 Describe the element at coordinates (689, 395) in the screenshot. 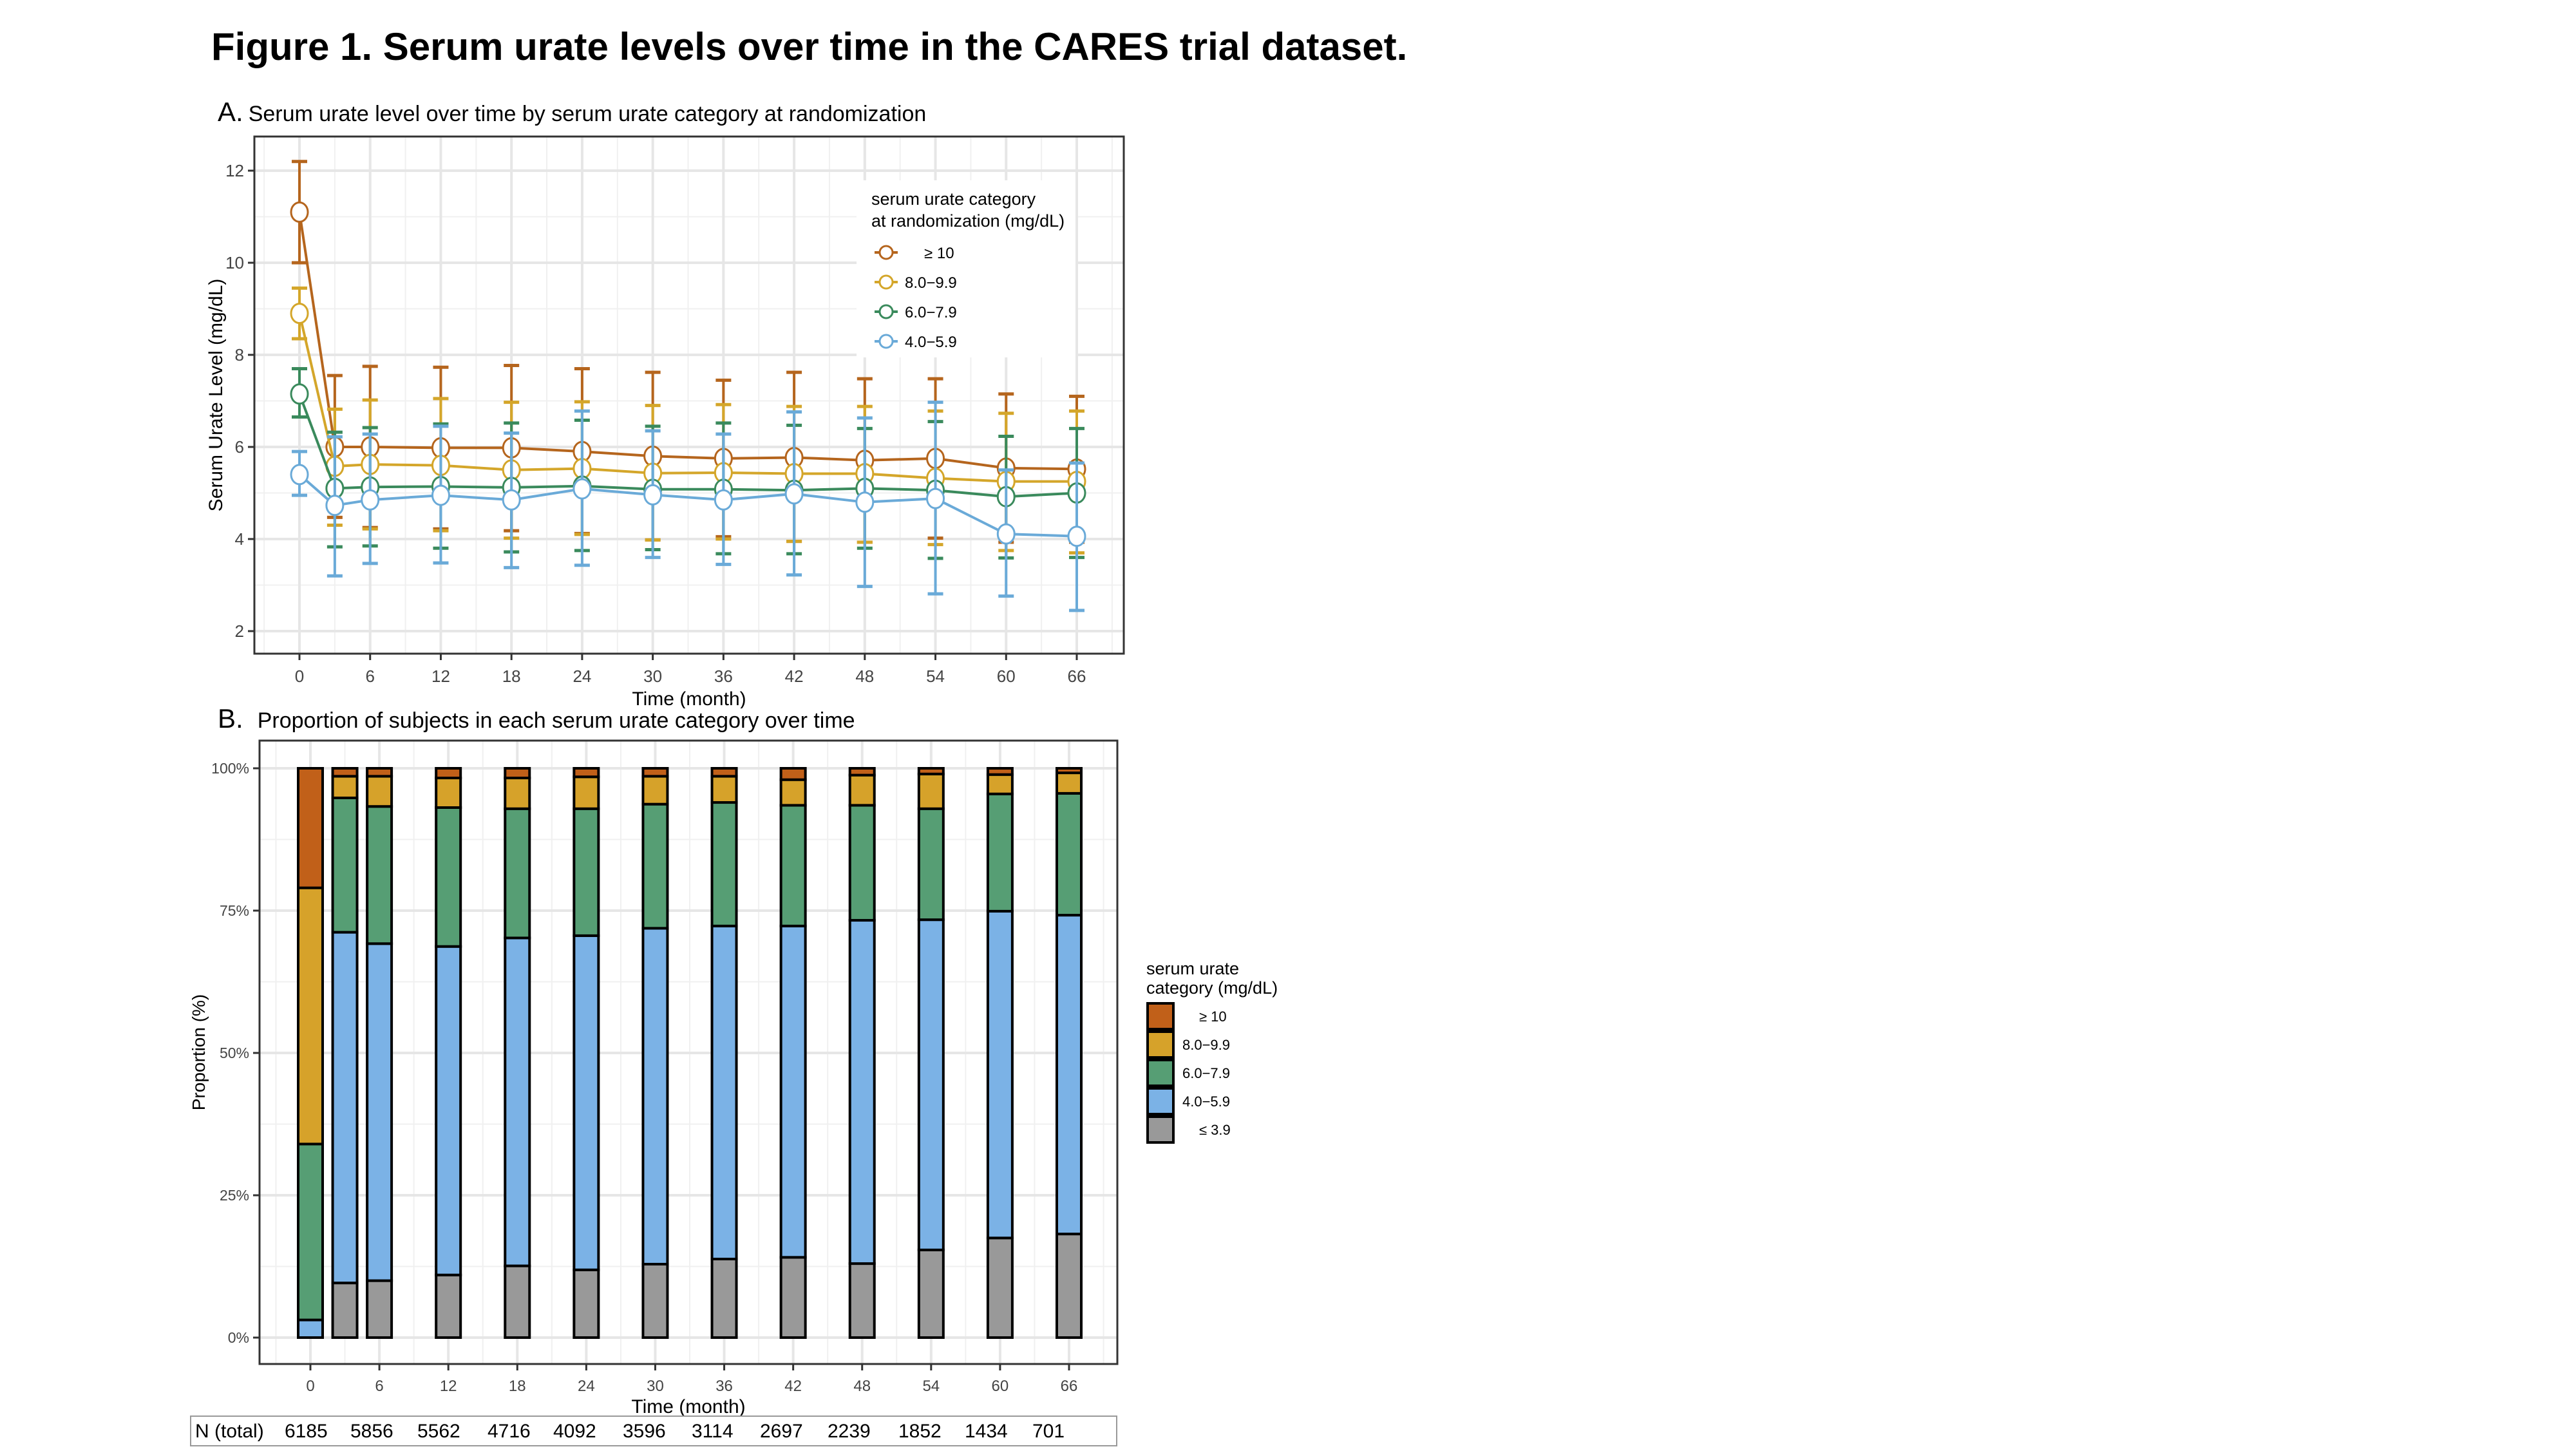

I see `plot-border-a` at that location.